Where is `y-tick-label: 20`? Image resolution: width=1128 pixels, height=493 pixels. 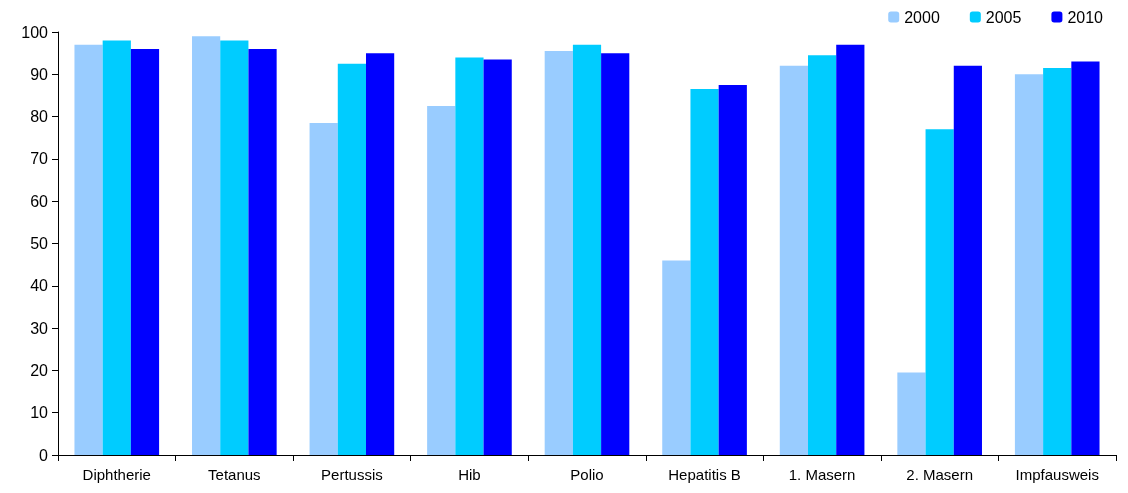 y-tick-label: 20 is located at coordinates (39, 370).